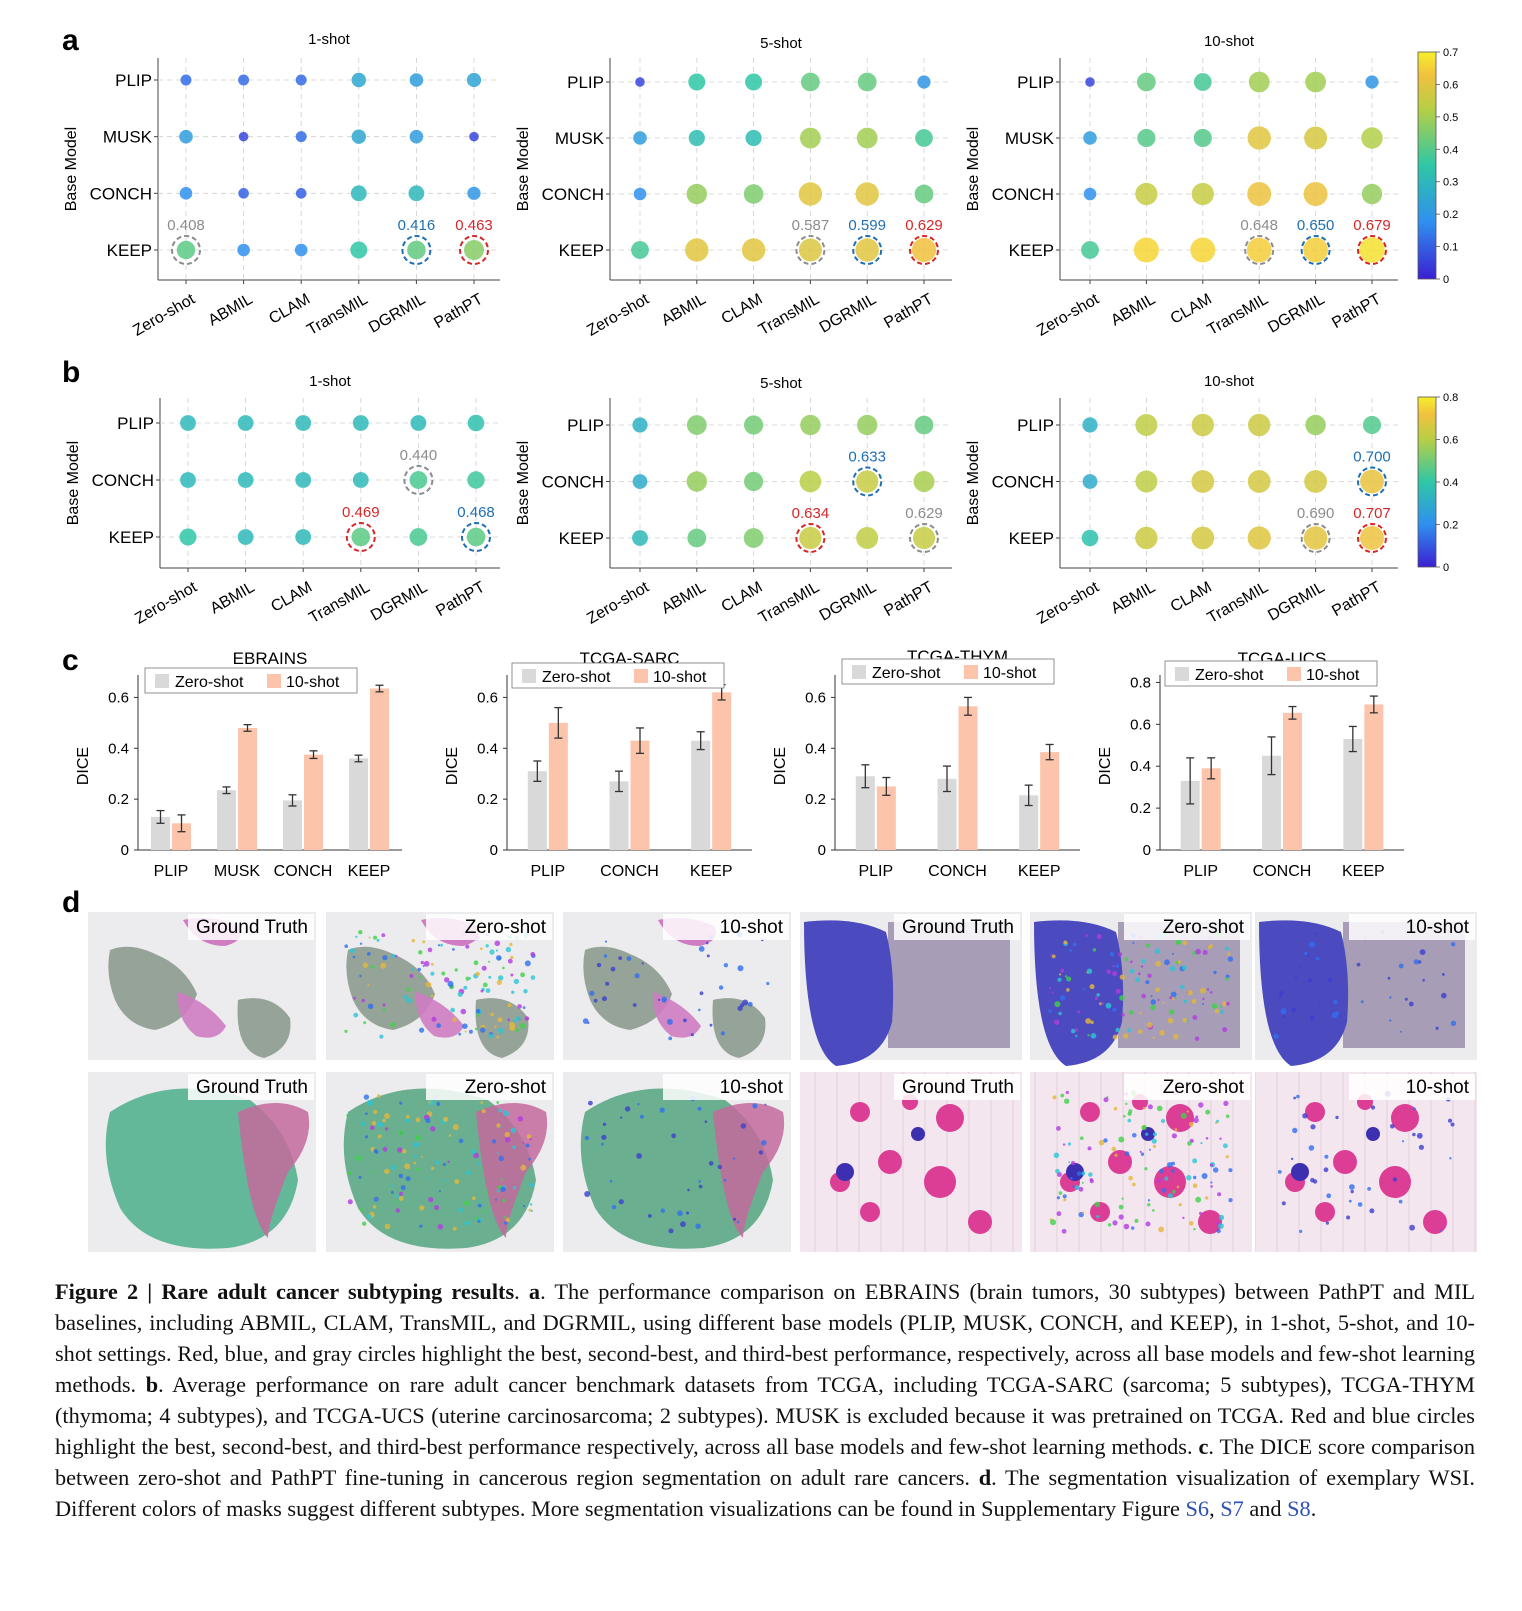 This screenshot has height=1611, width=1522. What do you see at coordinates (1313, 1508) in the screenshot?
I see `caption-end: .` at bounding box center [1313, 1508].